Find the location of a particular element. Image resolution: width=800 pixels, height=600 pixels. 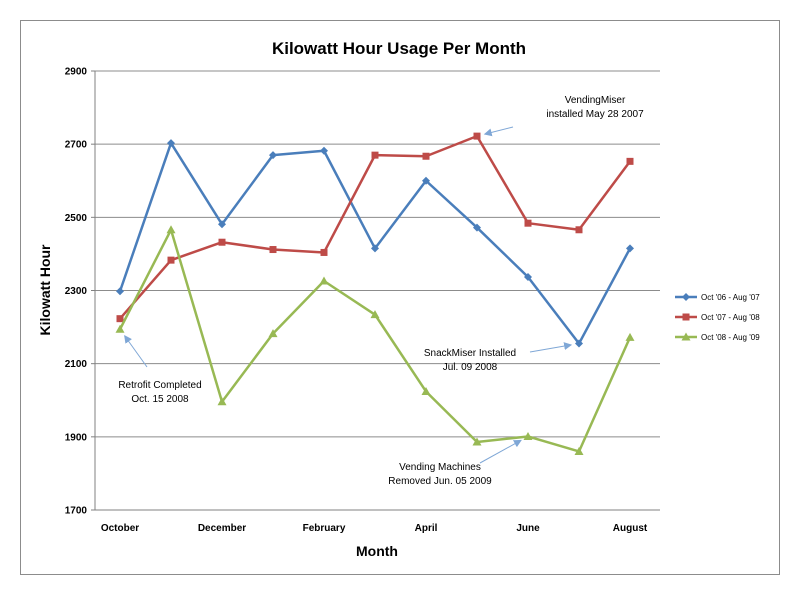

y-tick-labels: 1700 1900 2100 2300 2500 2700 2900 is located at coordinates (76, 292).